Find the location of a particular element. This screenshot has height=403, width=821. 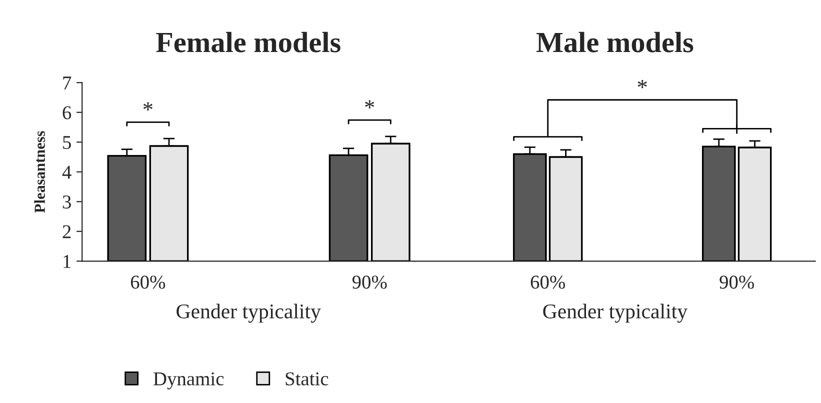

legend-label: Dynamic is located at coordinates (189, 381).